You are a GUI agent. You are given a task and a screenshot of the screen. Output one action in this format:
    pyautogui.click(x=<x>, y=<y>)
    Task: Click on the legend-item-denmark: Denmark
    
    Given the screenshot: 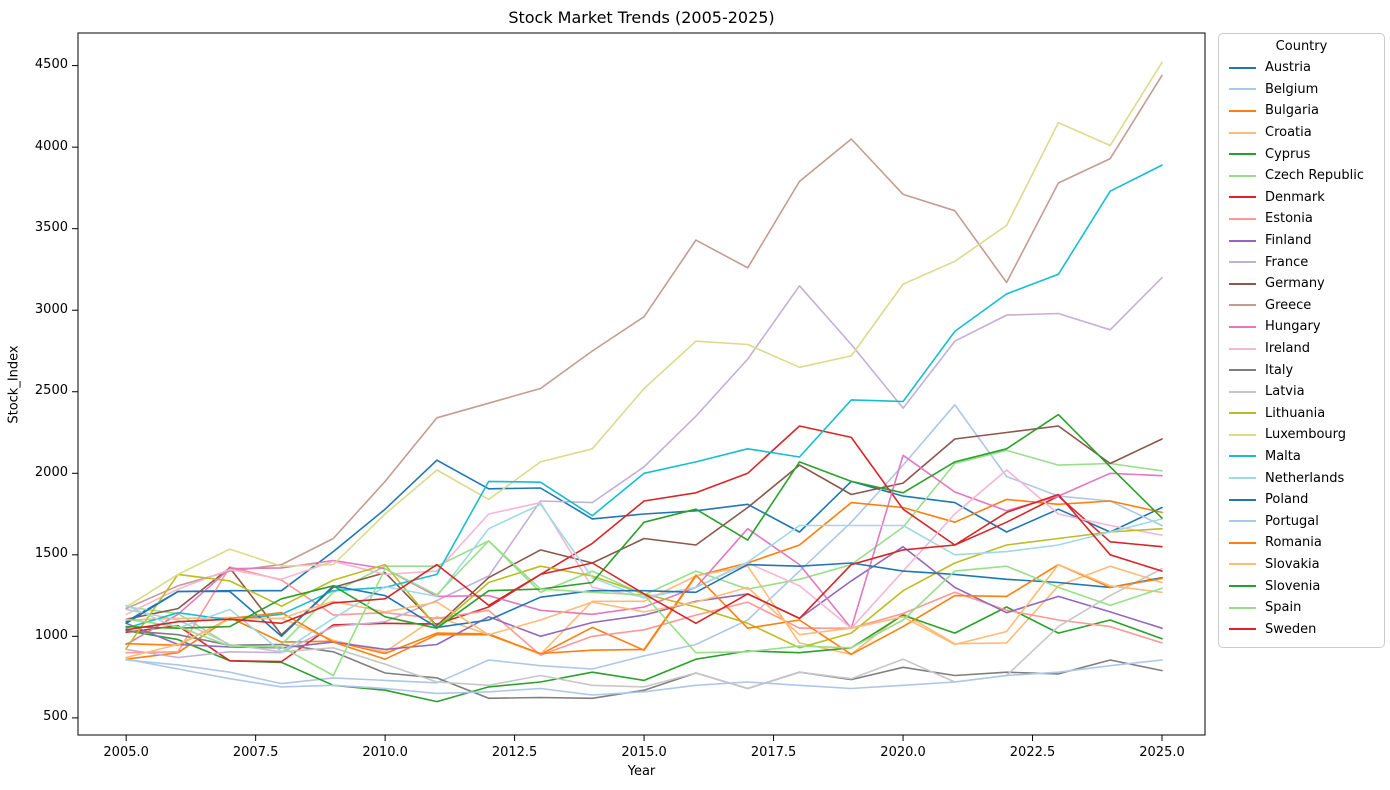 What is the action you would take?
    pyautogui.click(x=1301, y=198)
    